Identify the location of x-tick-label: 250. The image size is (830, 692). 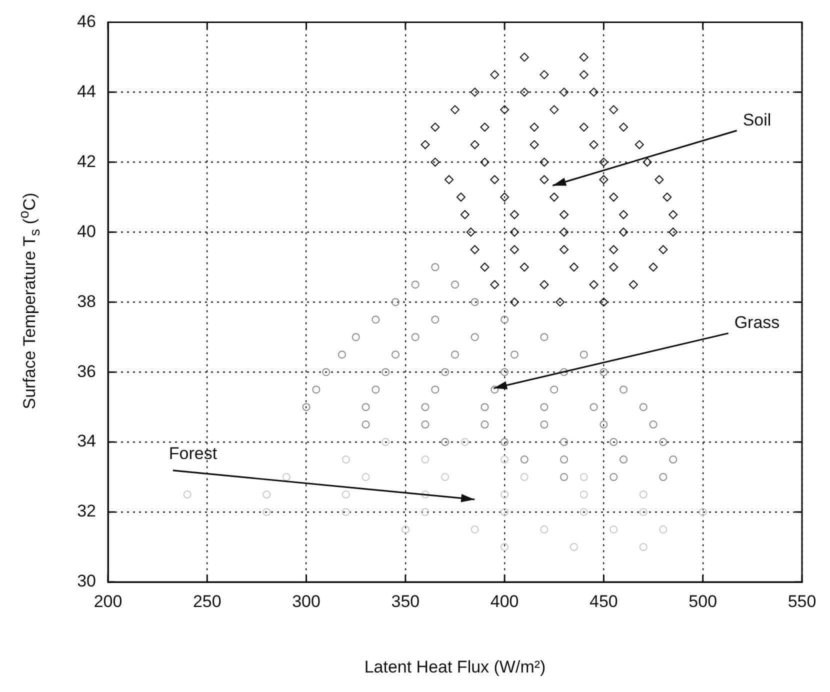
(207, 601).